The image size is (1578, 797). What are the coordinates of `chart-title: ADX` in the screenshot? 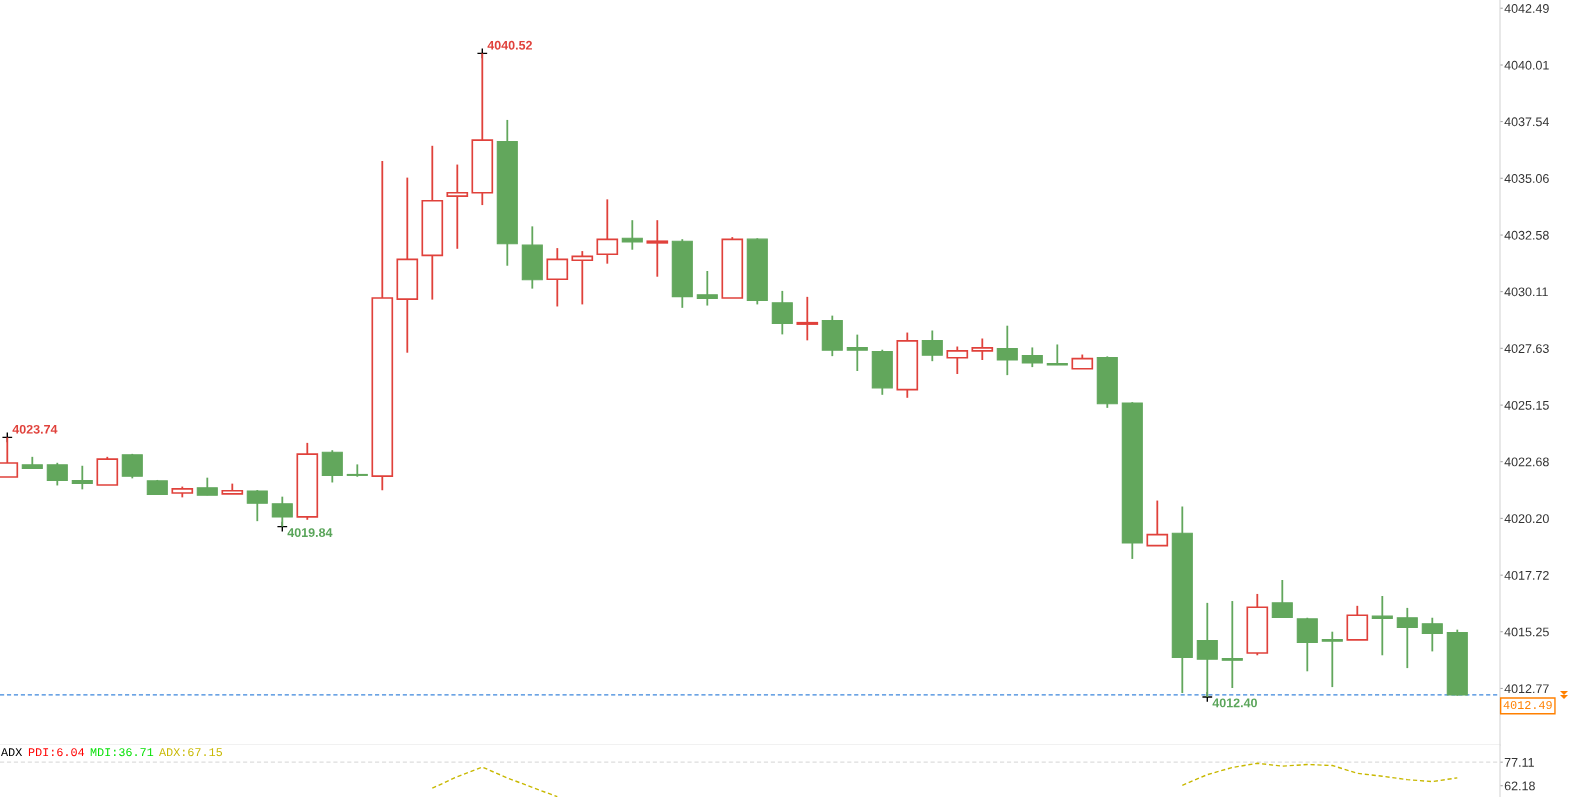 It's located at (12, 752).